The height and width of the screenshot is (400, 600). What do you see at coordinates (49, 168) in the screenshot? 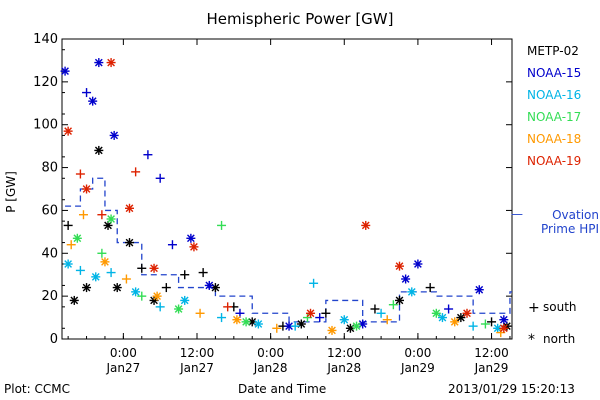
I see `y-tick-label: 80` at bounding box center [49, 168].